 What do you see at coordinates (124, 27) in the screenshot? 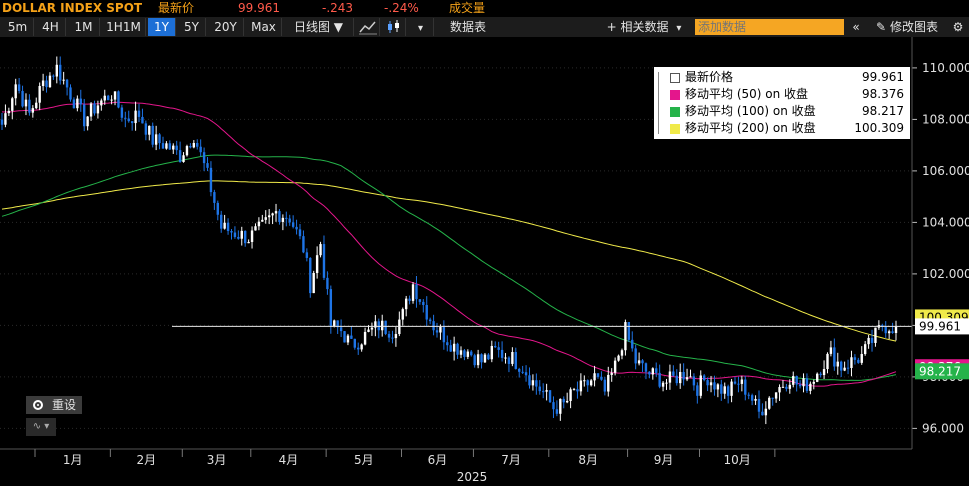
I see `range-1h1m-button: 1H1M` at bounding box center [124, 27].